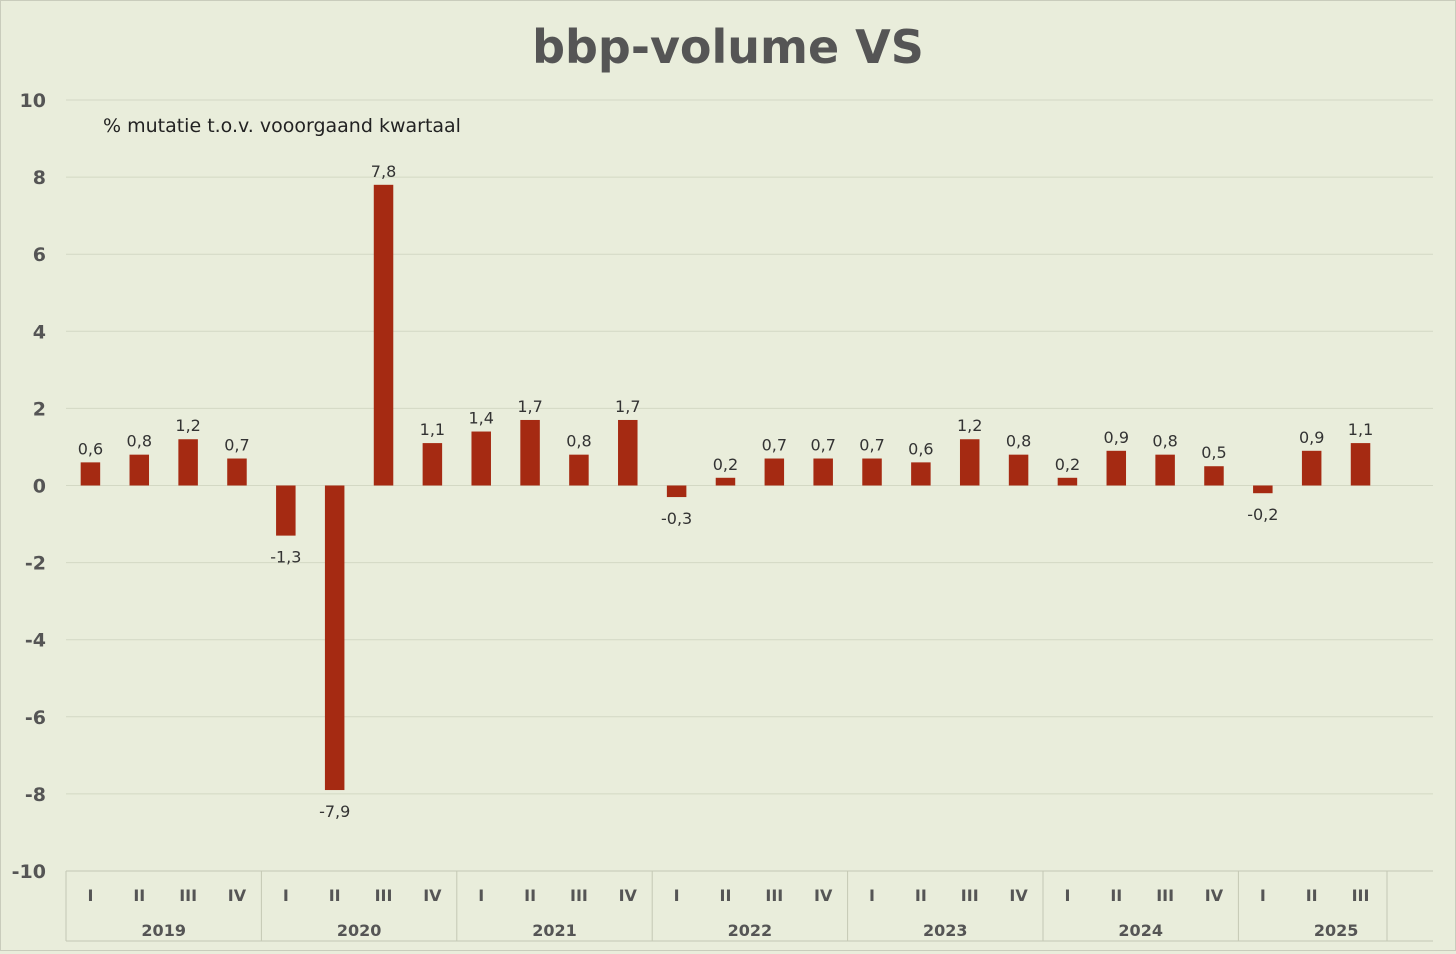 The height and width of the screenshot is (954, 1456). Describe the element at coordinates (432, 429) in the screenshot. I see `data-label-2020-IV: 1,1` at that location.